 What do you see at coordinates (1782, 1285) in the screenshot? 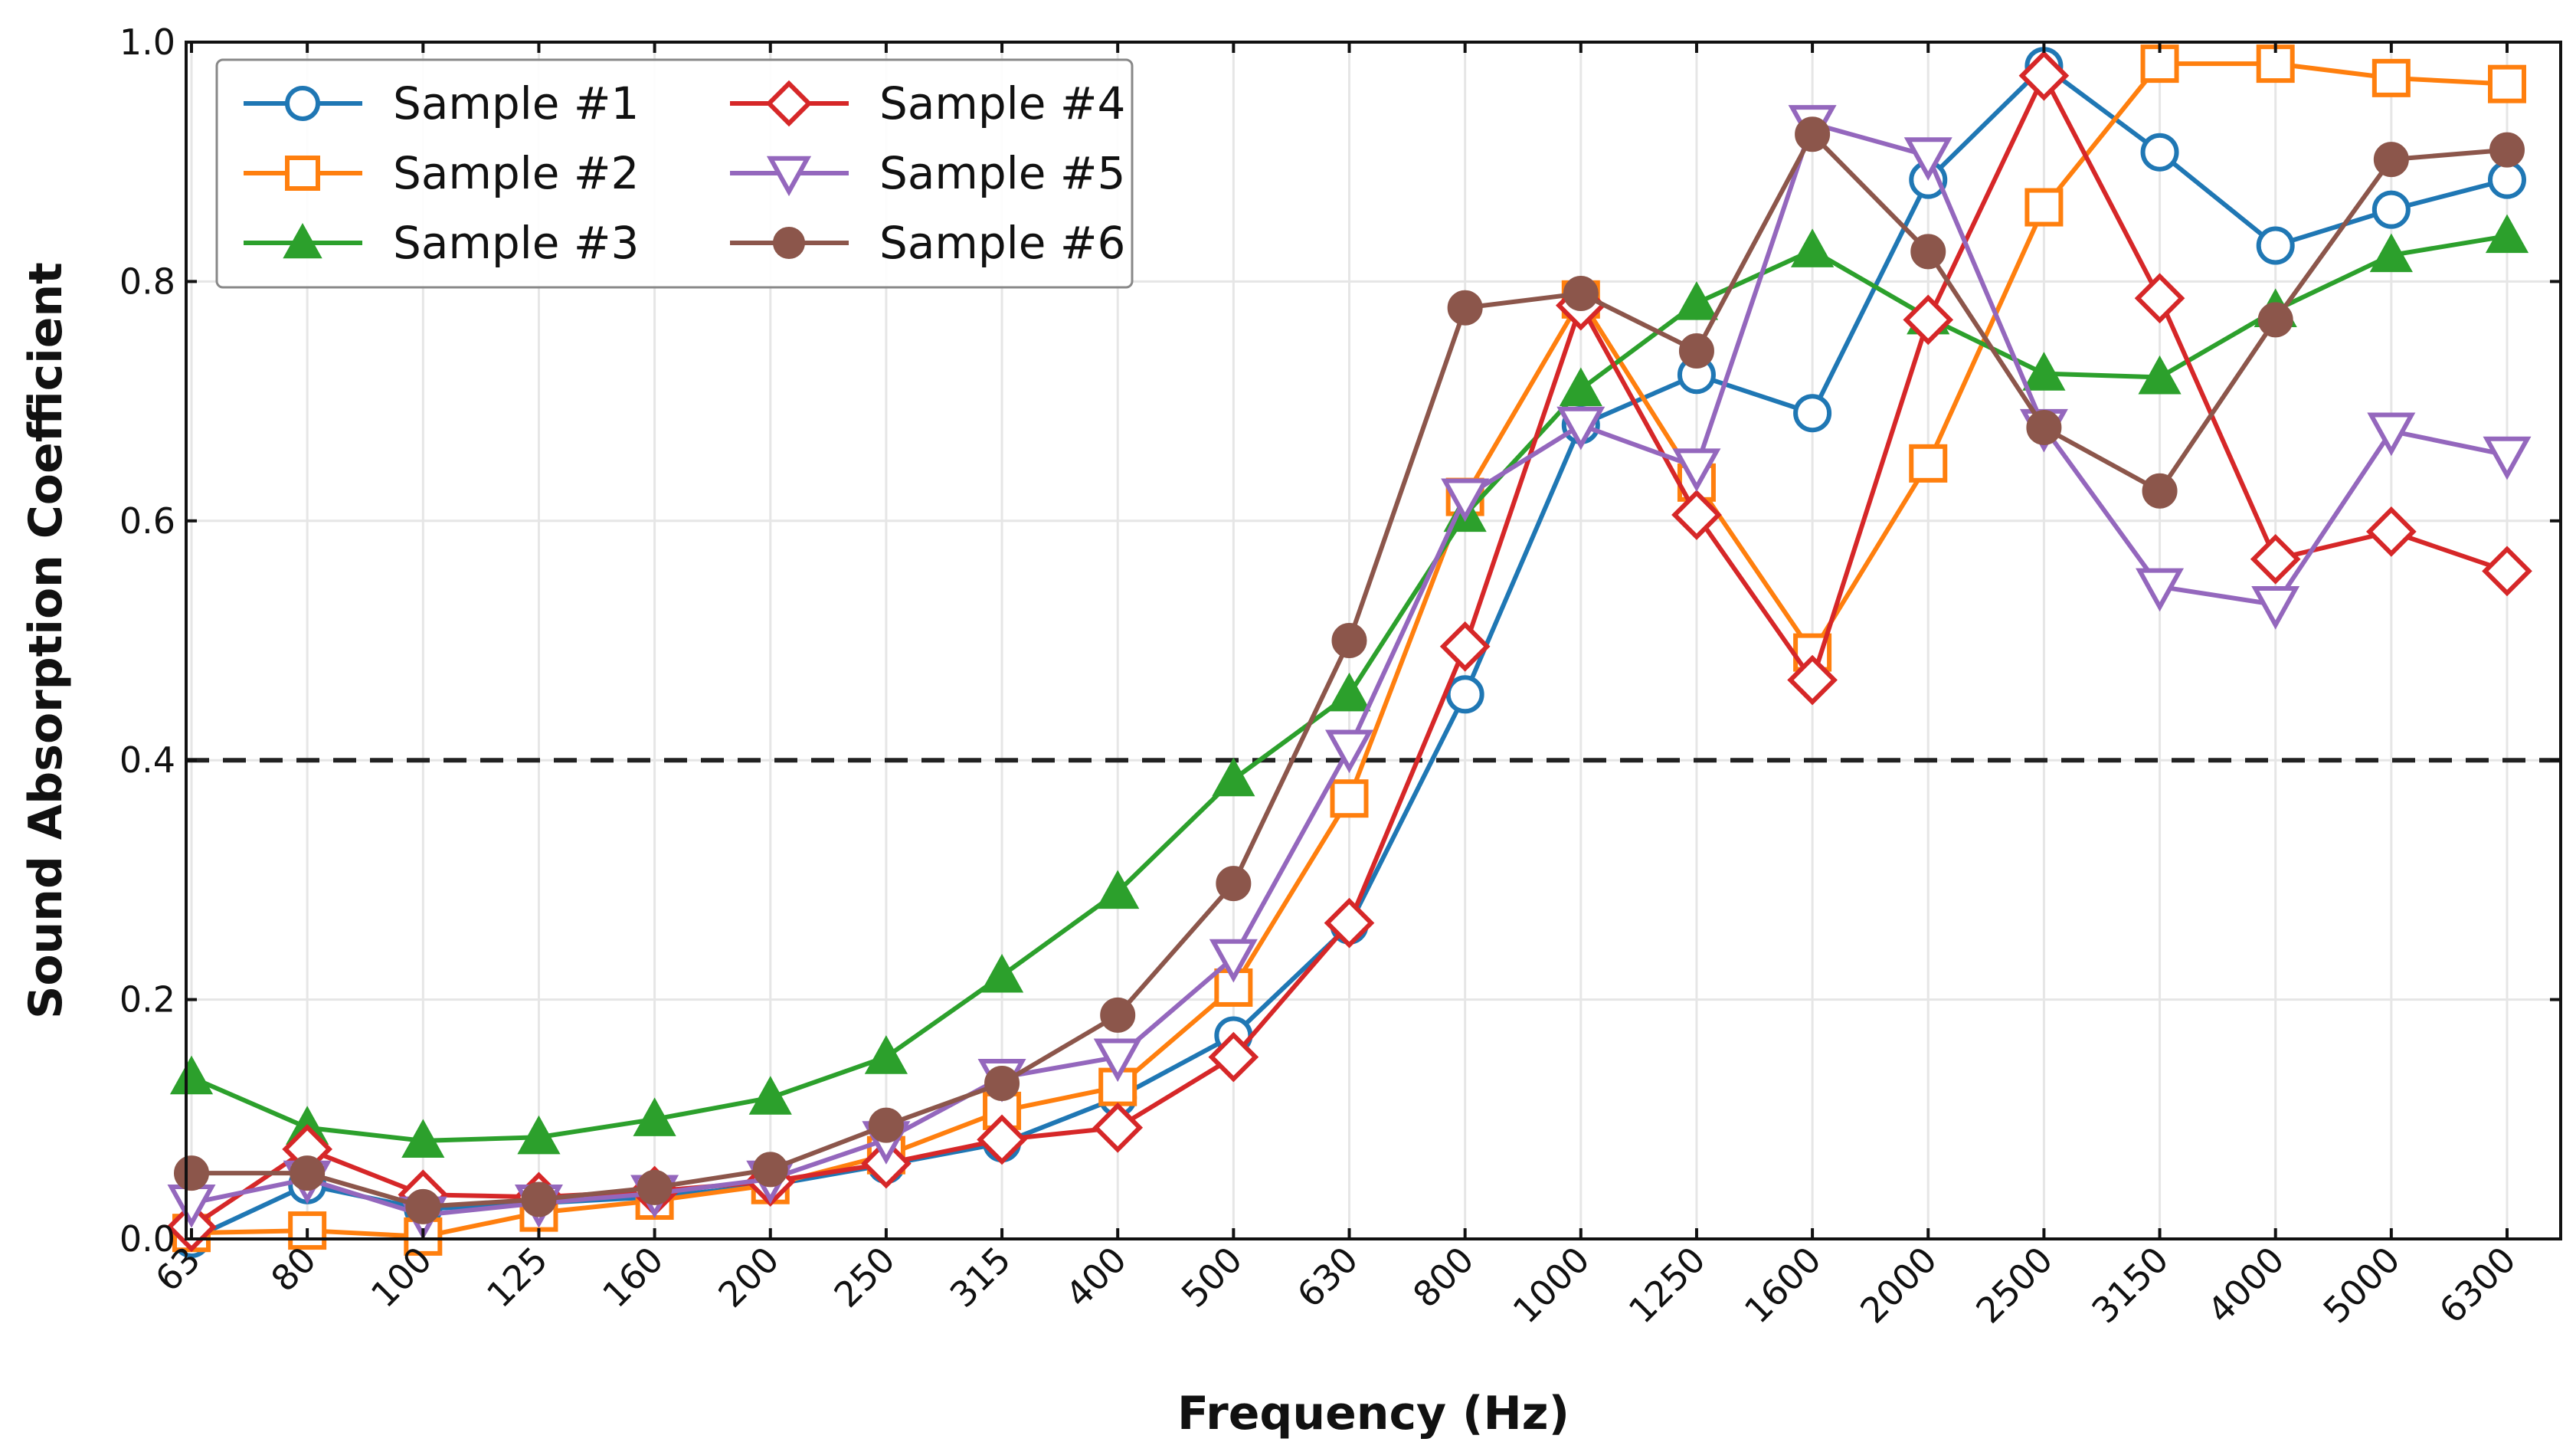
I see `x-tick-label: 1600` at bounding box center [1782, 1285].